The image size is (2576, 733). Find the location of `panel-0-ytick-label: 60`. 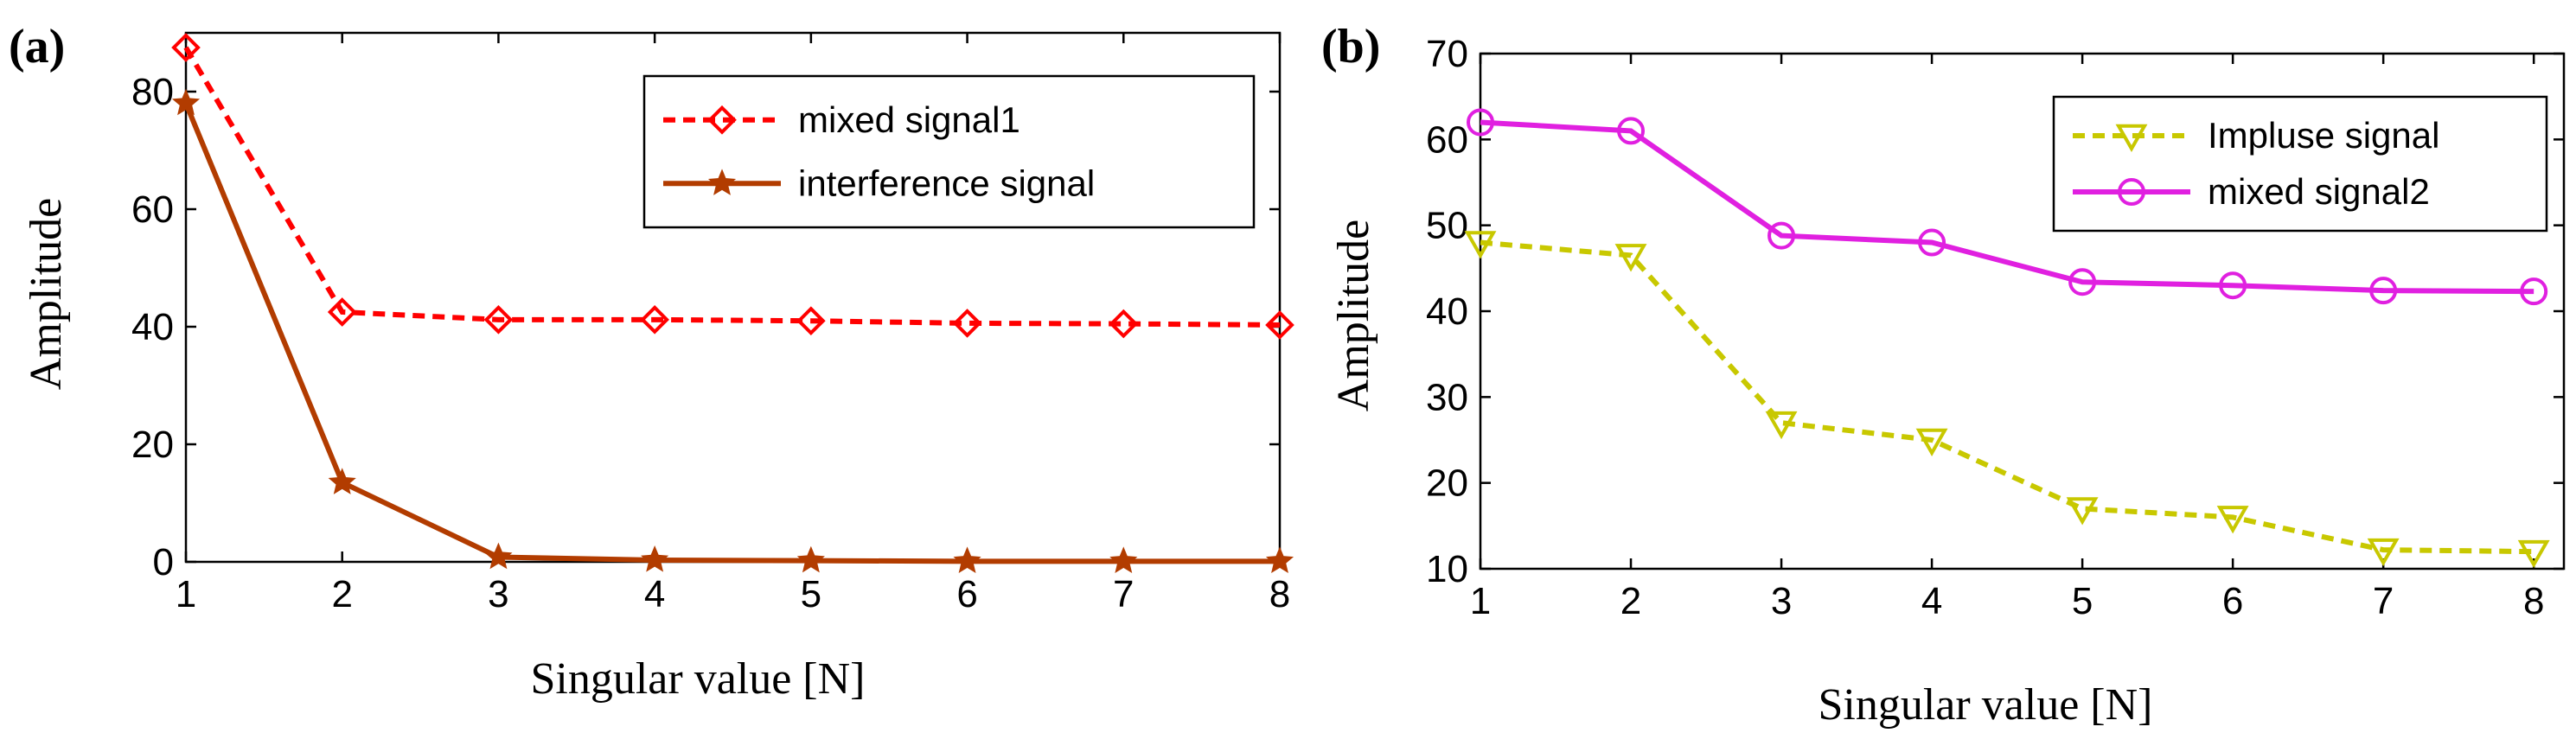

panel-0-ytick-label: 60 is located at coordinates (153, 209).